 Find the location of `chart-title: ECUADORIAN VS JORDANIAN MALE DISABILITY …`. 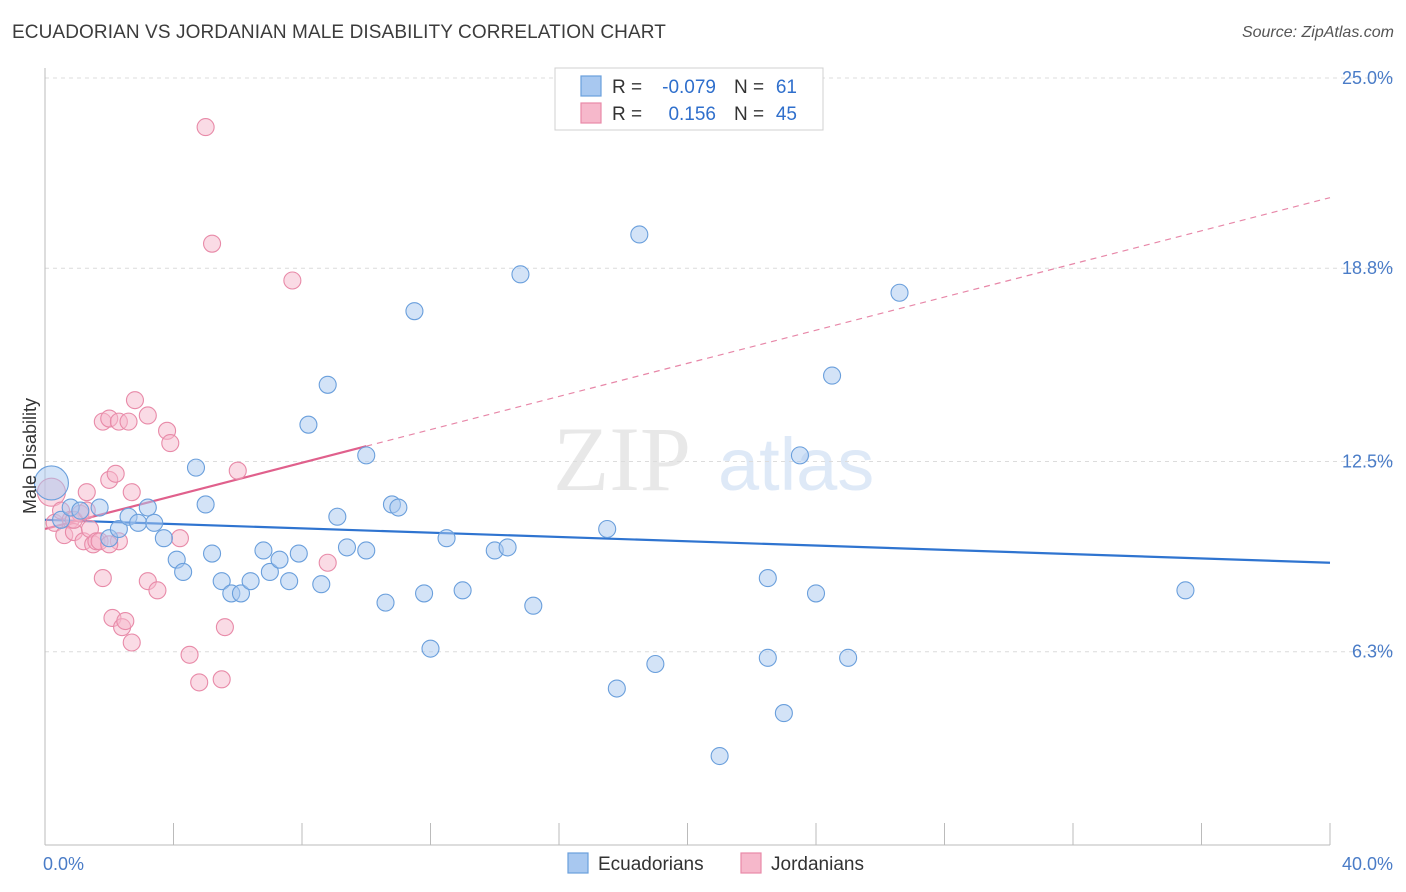

chart-title: ECUADORIAN VS JORDANIAN MALE DISABILITY … is located at coordinates (339, 32).